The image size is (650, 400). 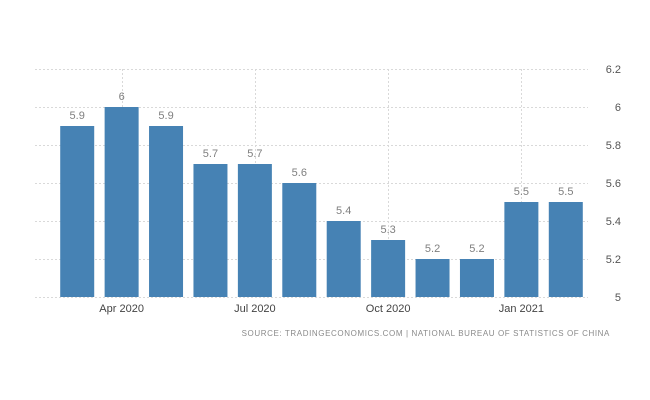 What do you see at coordinates (618, 298) in the screenshot?
I see `y-tick-label: 5` at bounding box center [618, 298].